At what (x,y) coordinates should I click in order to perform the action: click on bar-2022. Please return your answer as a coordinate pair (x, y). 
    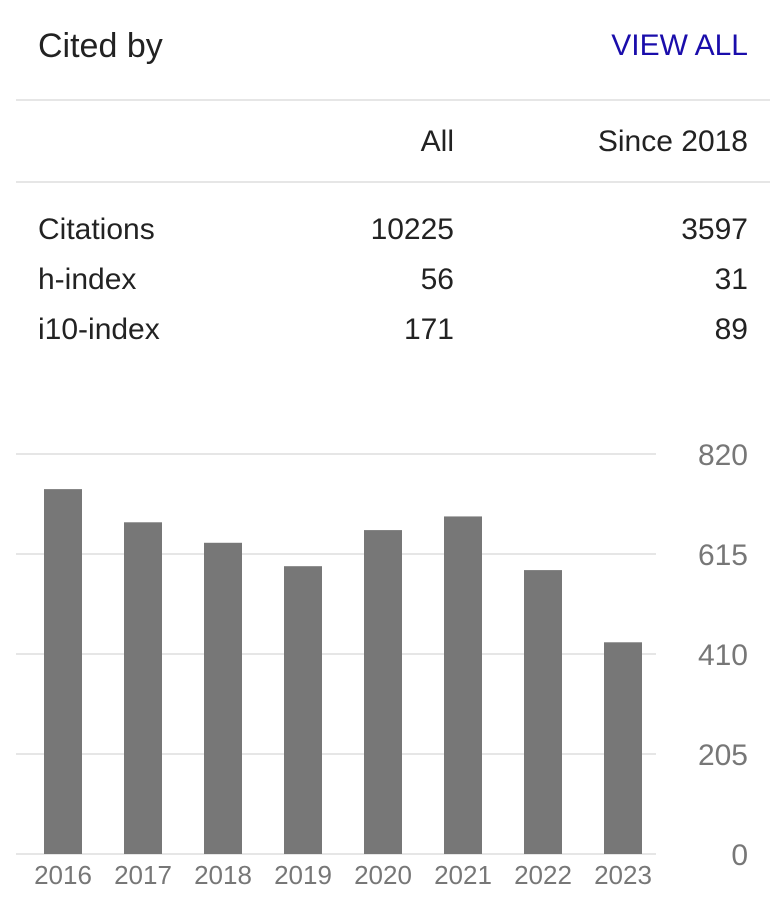
    Looking at the image, I should click on (543, 712).